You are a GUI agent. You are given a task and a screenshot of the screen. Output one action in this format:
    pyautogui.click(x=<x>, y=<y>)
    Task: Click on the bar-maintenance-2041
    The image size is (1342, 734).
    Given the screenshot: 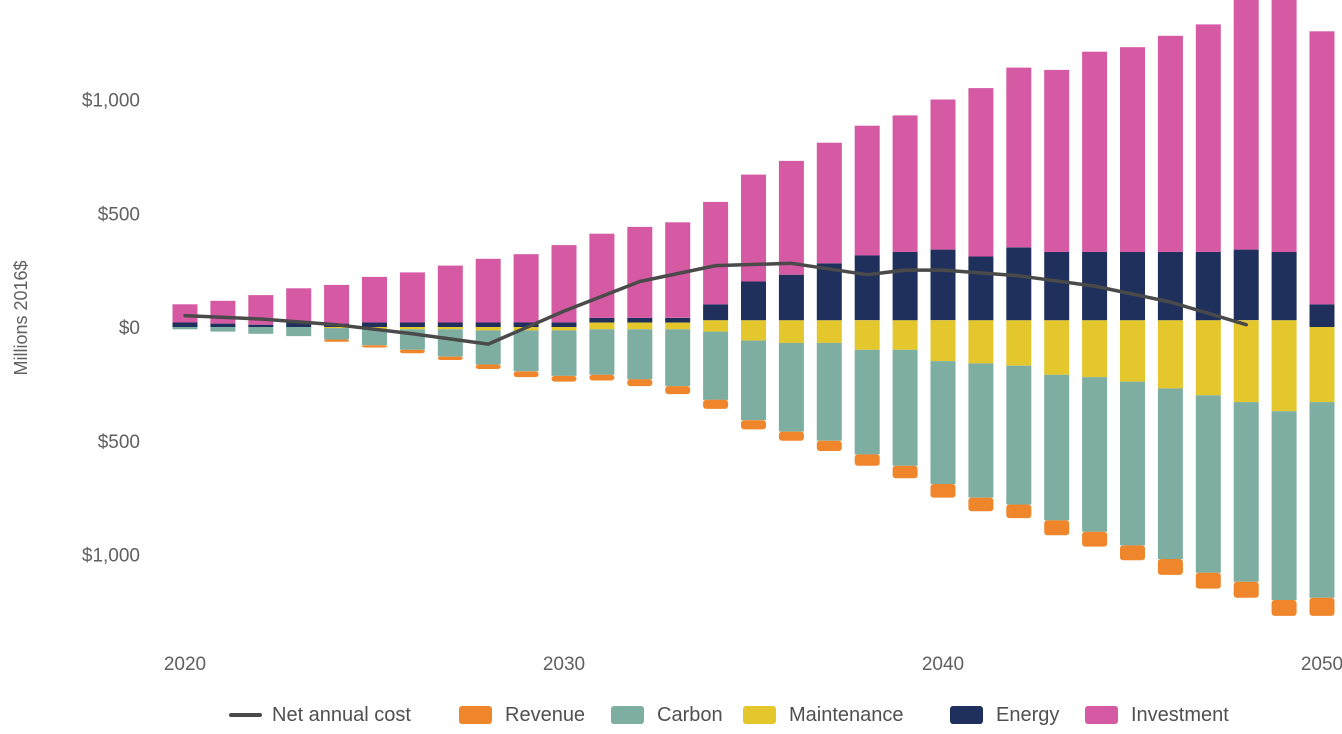 What is the action you would take?
    pyautogui.click(x=980, y=345)
    